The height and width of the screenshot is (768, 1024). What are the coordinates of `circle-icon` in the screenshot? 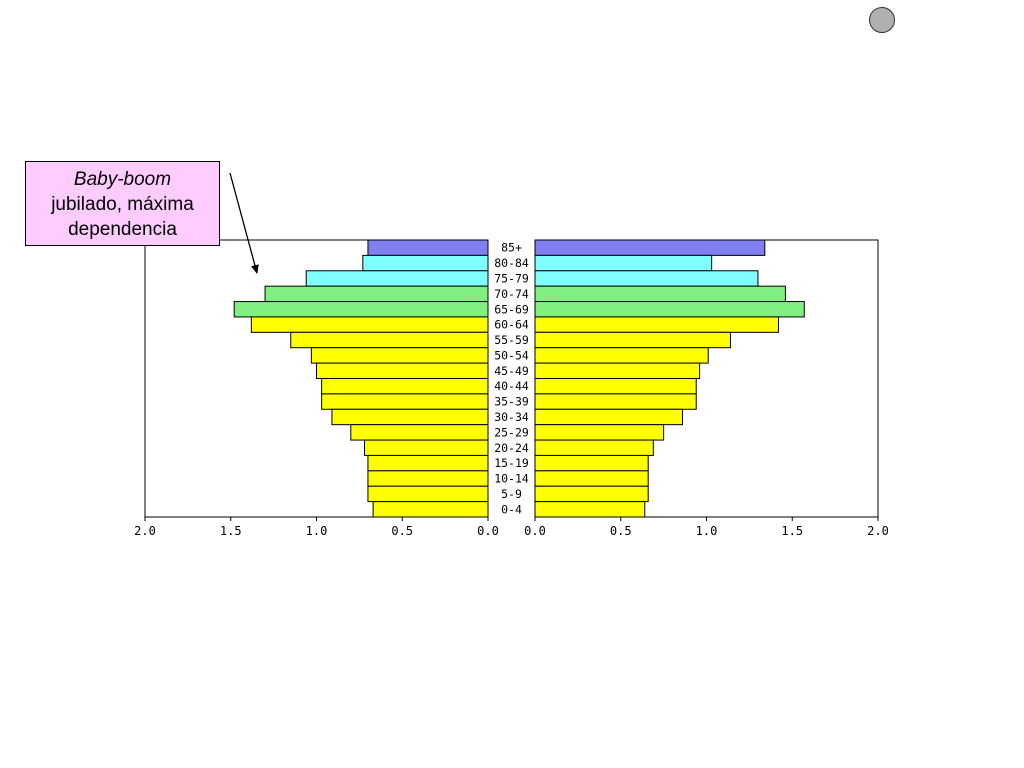 It's located at (882, 20).